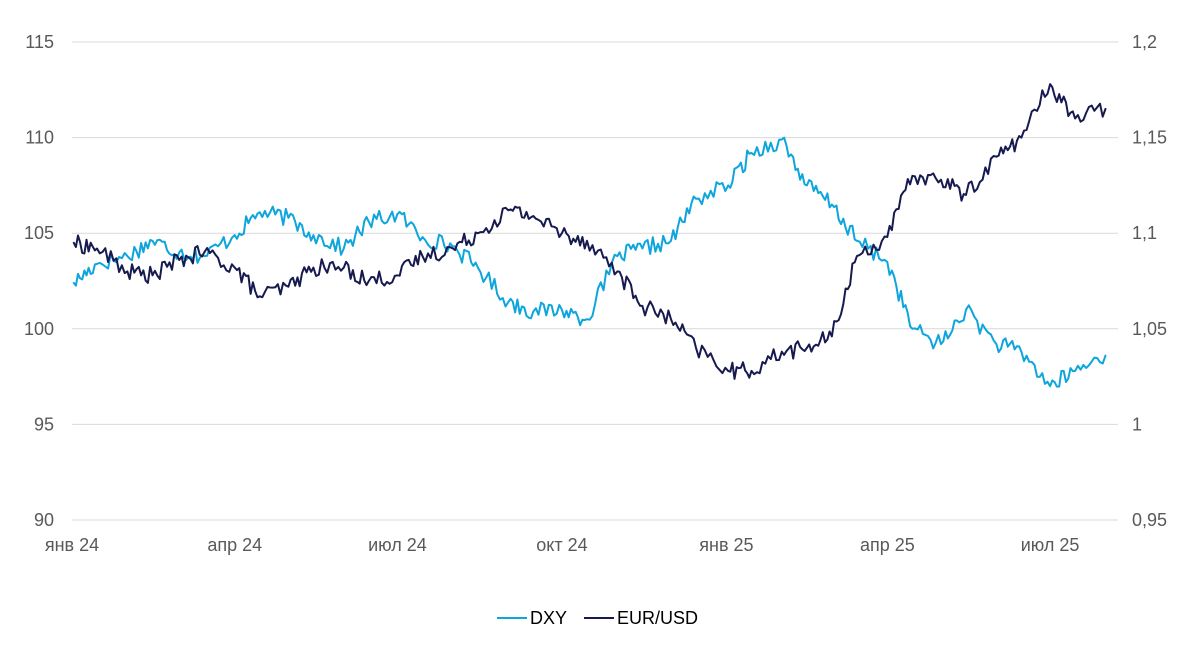 The width and height of the screenshot is (1200, 649). Describe the element at coordinates (887, 545) in the screenshot. I see `x-tick-label: апр 25` at that location.